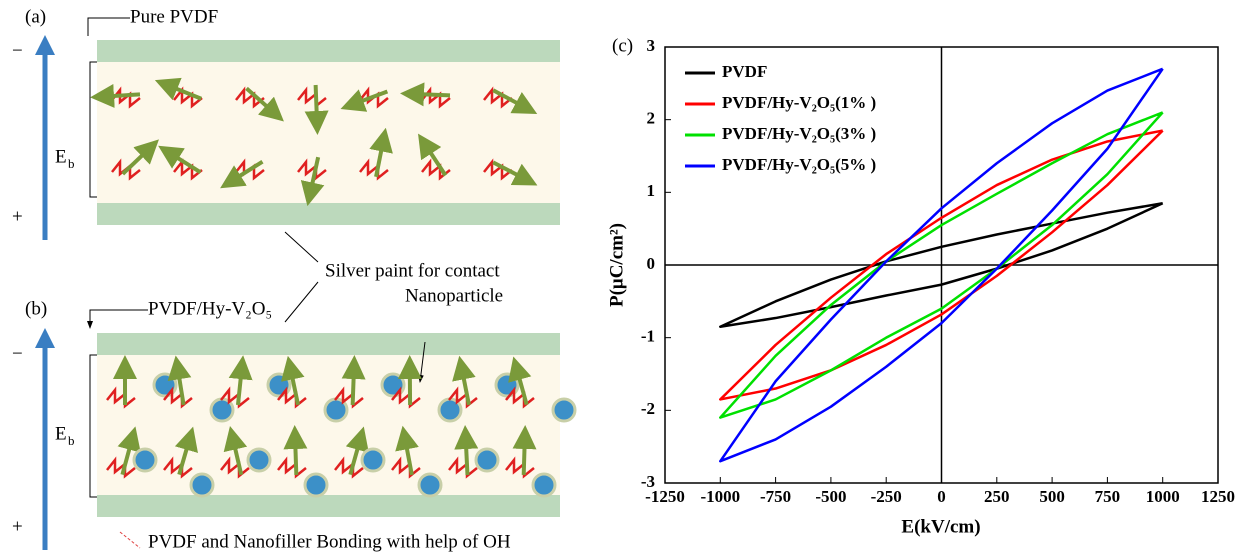 This screenshot has height=556, width=1247. What do you see at coordinates (412, 270) in the screenshot?
I see `label: Silver paint for contact` at bounding box center [412, 270].